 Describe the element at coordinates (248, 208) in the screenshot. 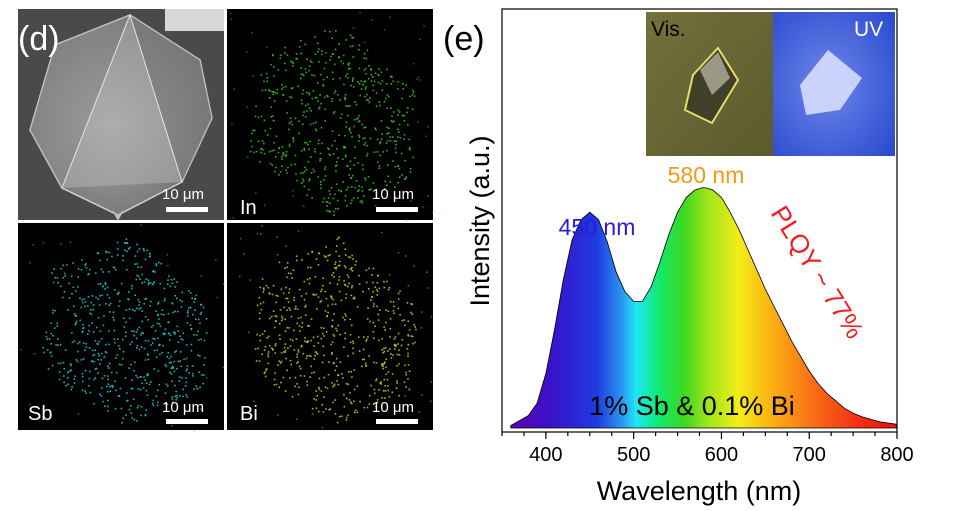

I see `map-label-in: In` at that location.